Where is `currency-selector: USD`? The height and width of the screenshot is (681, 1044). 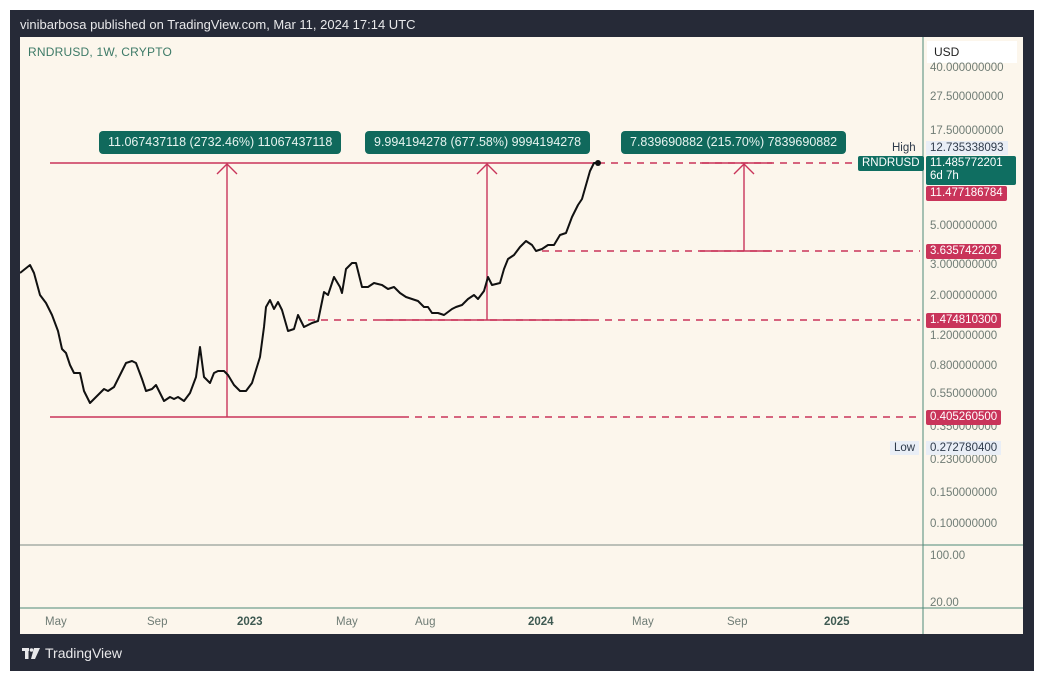
currency-selector: USD is located at coordinates (972, 52).